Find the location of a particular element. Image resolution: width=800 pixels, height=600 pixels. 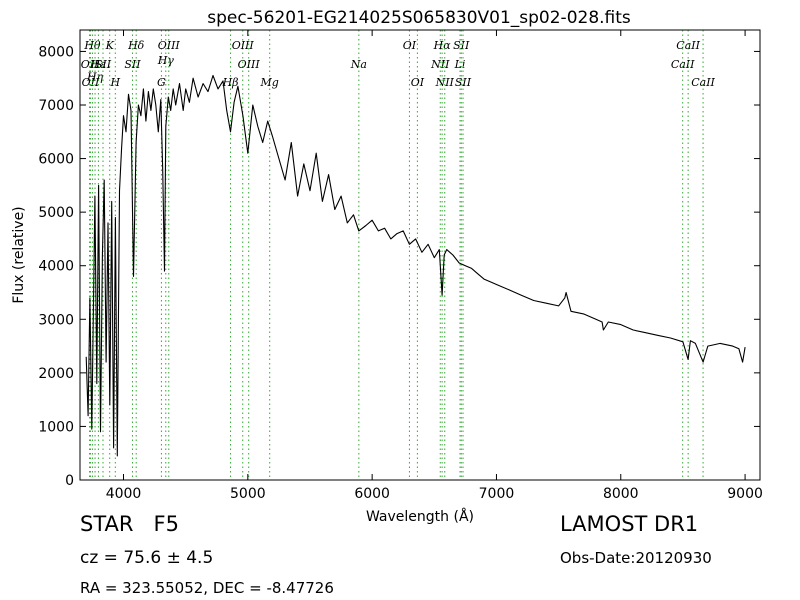

y-tick-label: 5000 is located at coordinates (56, 213).